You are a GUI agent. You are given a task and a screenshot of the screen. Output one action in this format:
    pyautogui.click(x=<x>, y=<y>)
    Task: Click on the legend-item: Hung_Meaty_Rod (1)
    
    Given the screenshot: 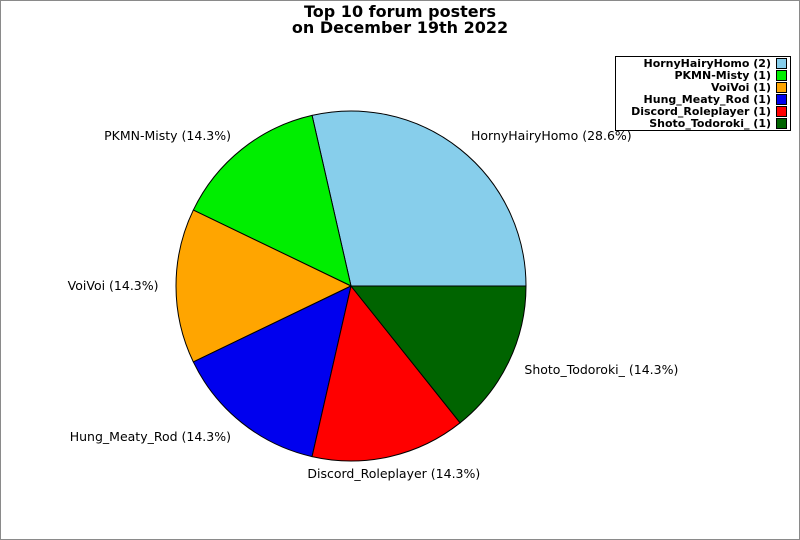 What is the action you would take?
    pyautogui.click(x=702, y=99)
    